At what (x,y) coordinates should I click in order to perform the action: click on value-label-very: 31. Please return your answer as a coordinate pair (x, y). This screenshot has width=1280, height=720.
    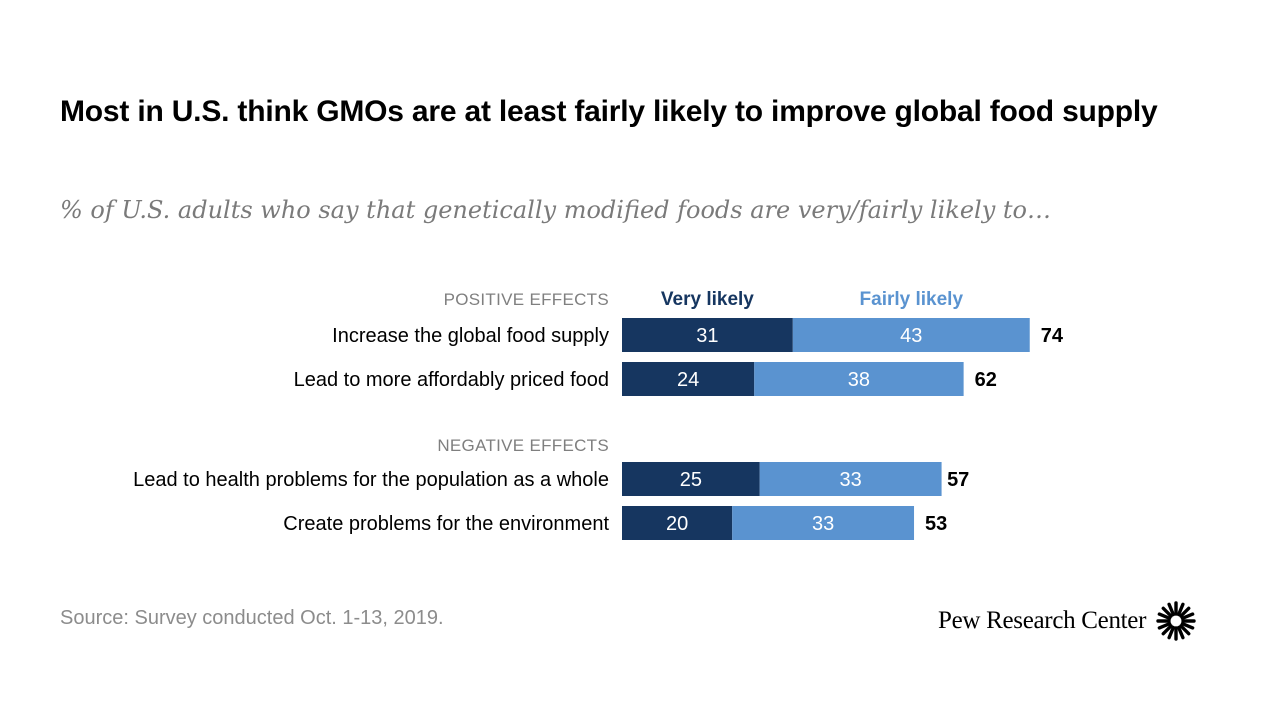
    Looking at the image, I should click on (707, 336).